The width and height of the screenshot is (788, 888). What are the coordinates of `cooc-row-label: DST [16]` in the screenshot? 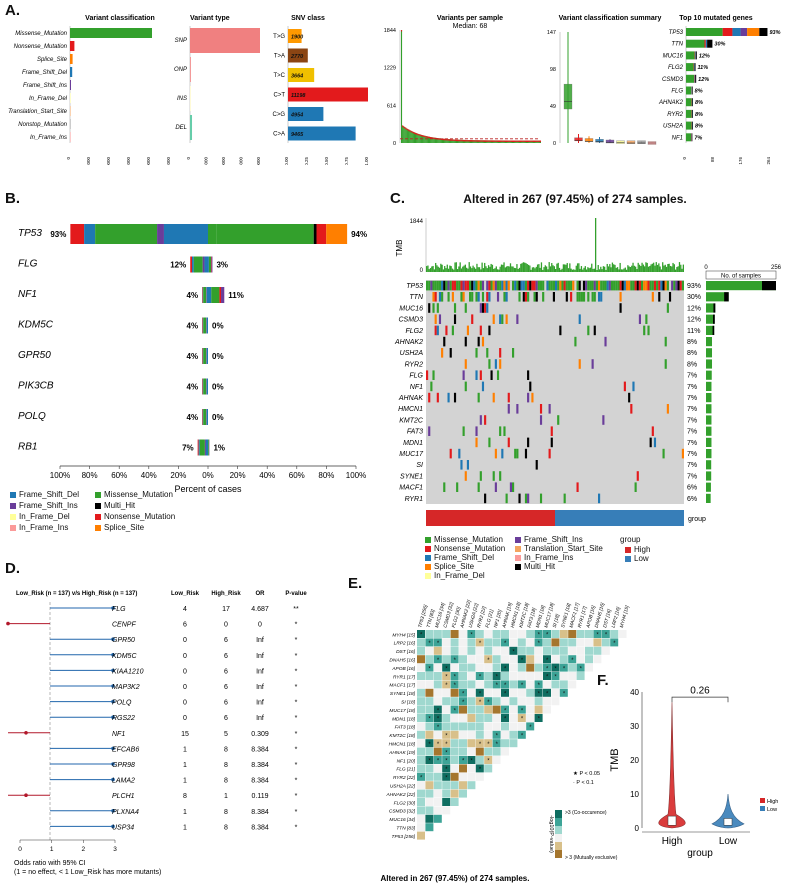 It's located at (406, 652).